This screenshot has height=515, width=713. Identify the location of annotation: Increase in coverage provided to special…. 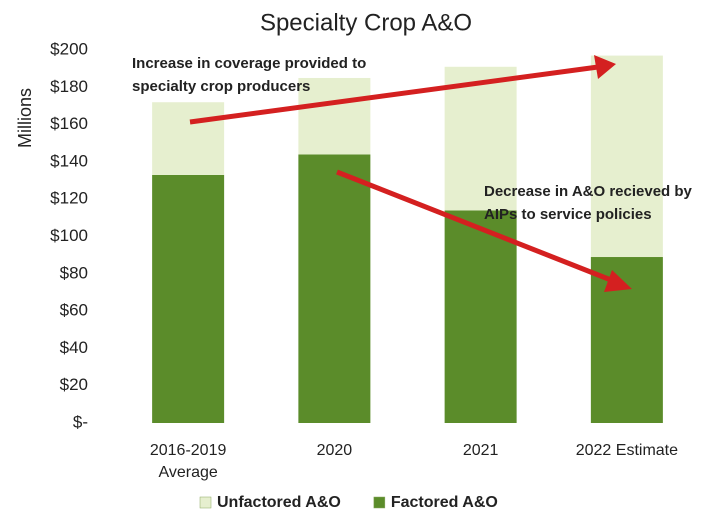
(249, 75).